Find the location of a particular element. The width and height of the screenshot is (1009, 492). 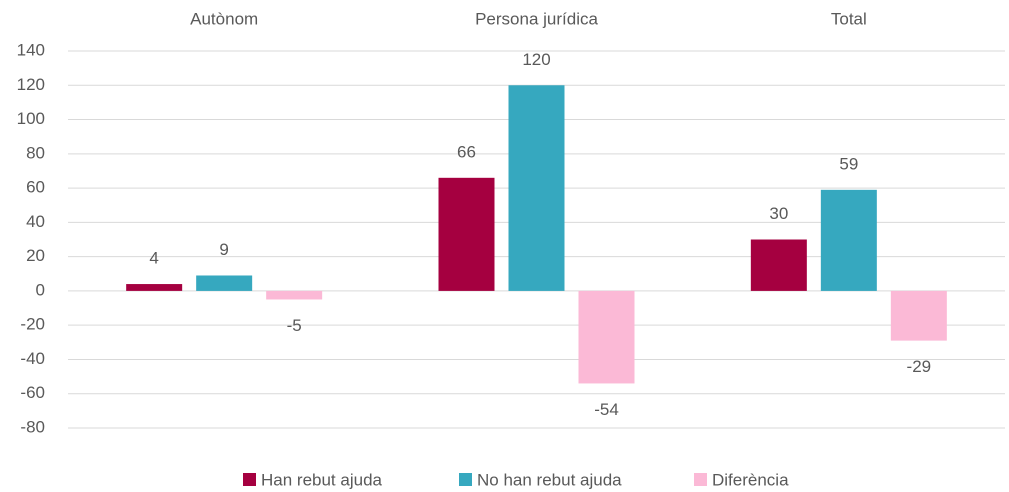

data-label: 120 is located at coordinates (536, 59).